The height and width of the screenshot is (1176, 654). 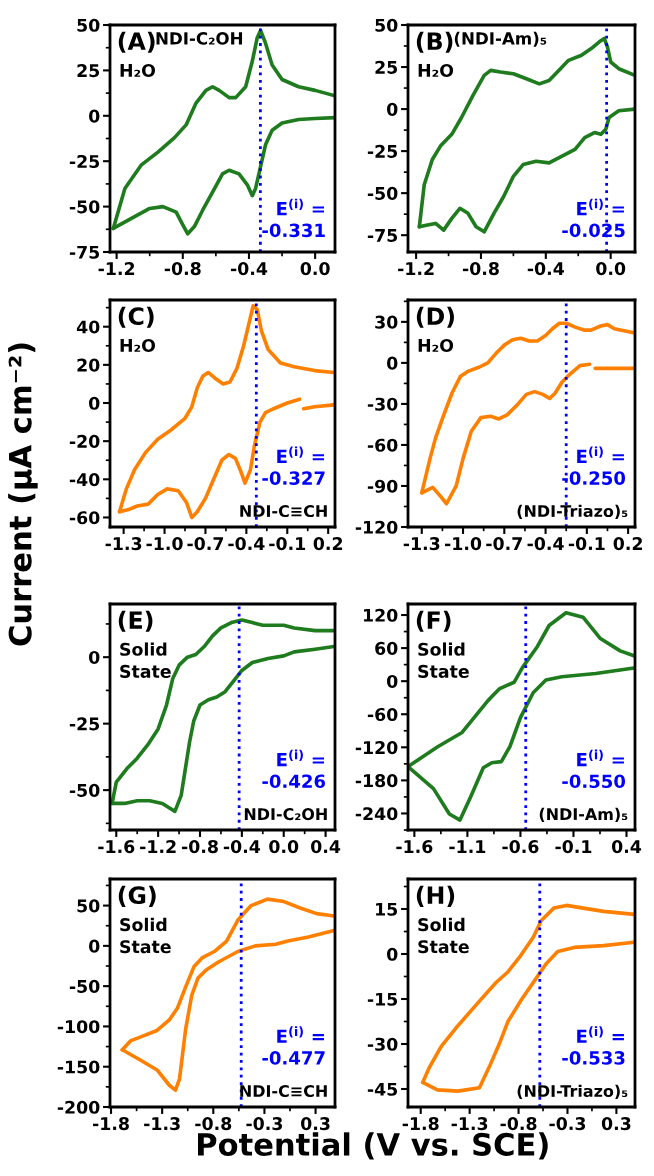 What do you see at coordinates (382, 486) in the screenshot?
I see `y-tick-label: -90` at bounding box center [382, 486].